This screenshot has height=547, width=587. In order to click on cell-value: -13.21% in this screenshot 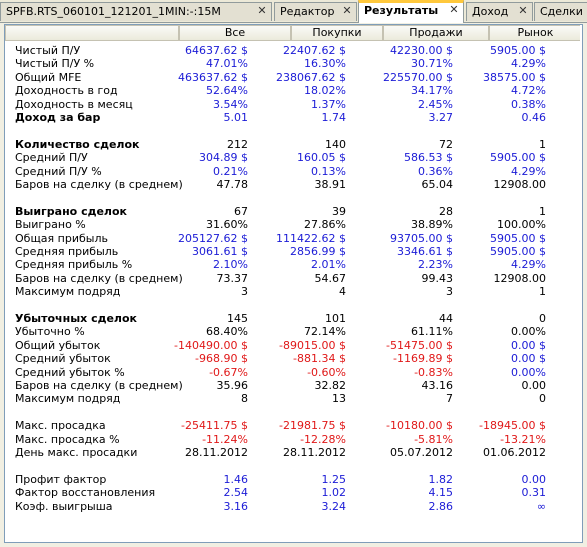, I will do `click(523, 439)`.